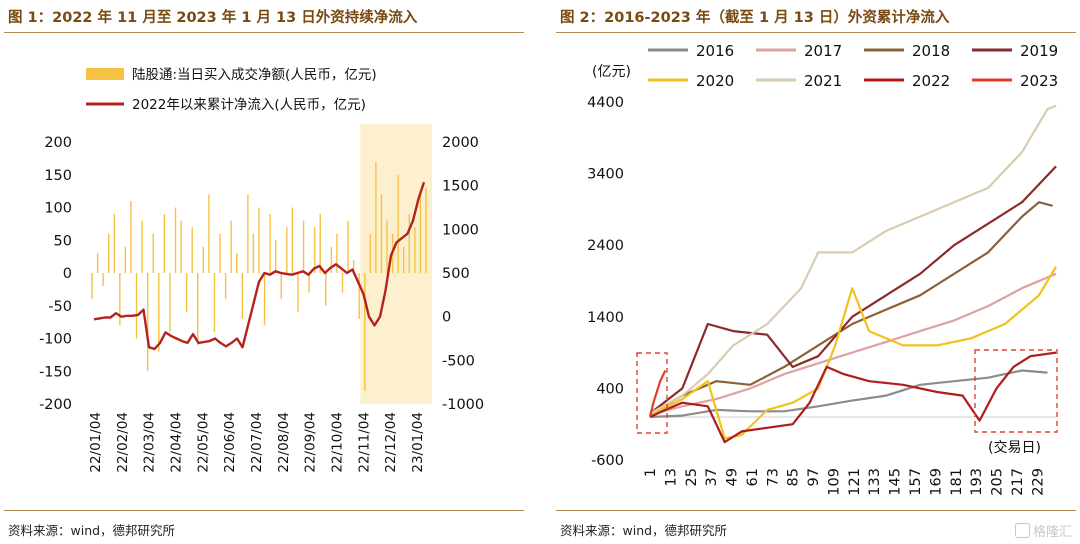  Describe the element at coordinates (58, 143) in the screenshot. I see `y-left-tick-label: 200` at that location.